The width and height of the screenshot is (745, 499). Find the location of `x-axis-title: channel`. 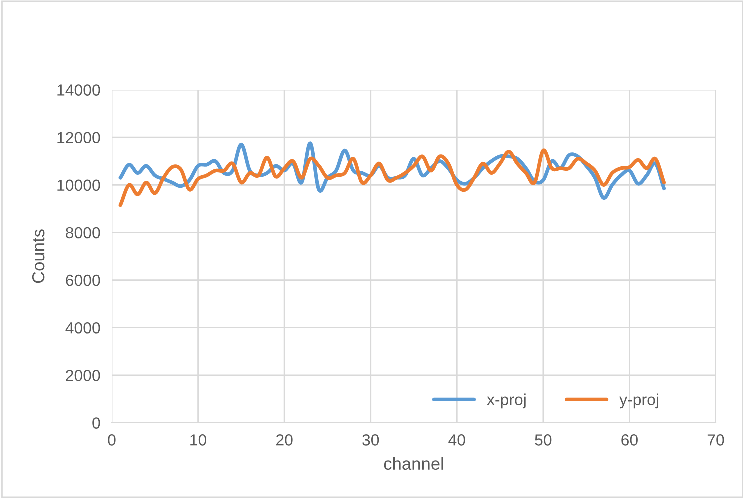

x-axis-title: channel is located at coordinates (414, 463).